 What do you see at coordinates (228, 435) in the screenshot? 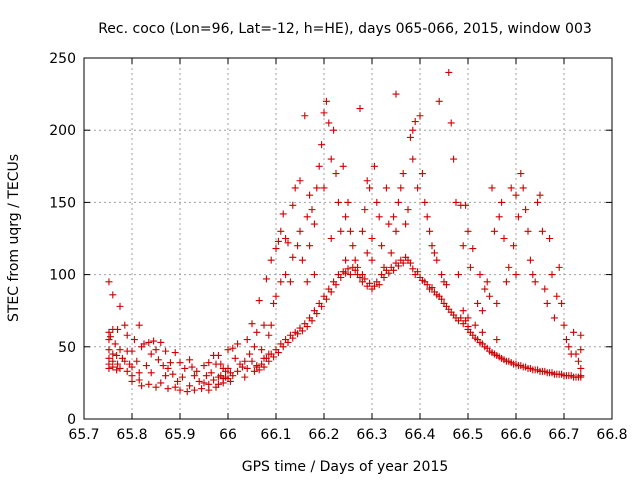
I see `x-tick-label: 66` at bounding box center [228, 435].